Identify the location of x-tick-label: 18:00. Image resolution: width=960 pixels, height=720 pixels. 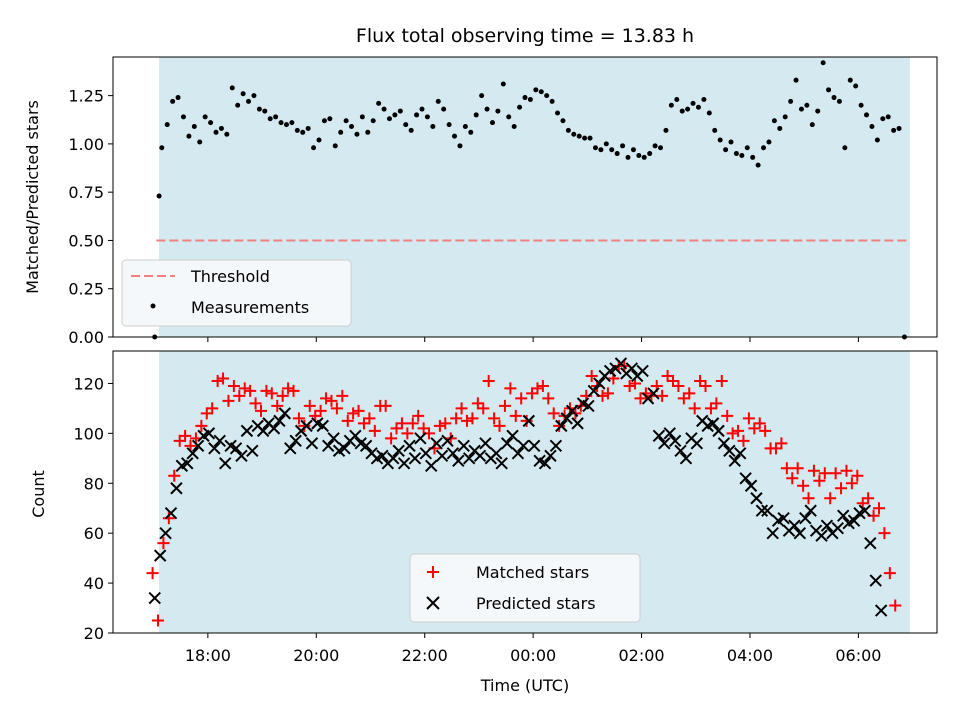
(208, 655).